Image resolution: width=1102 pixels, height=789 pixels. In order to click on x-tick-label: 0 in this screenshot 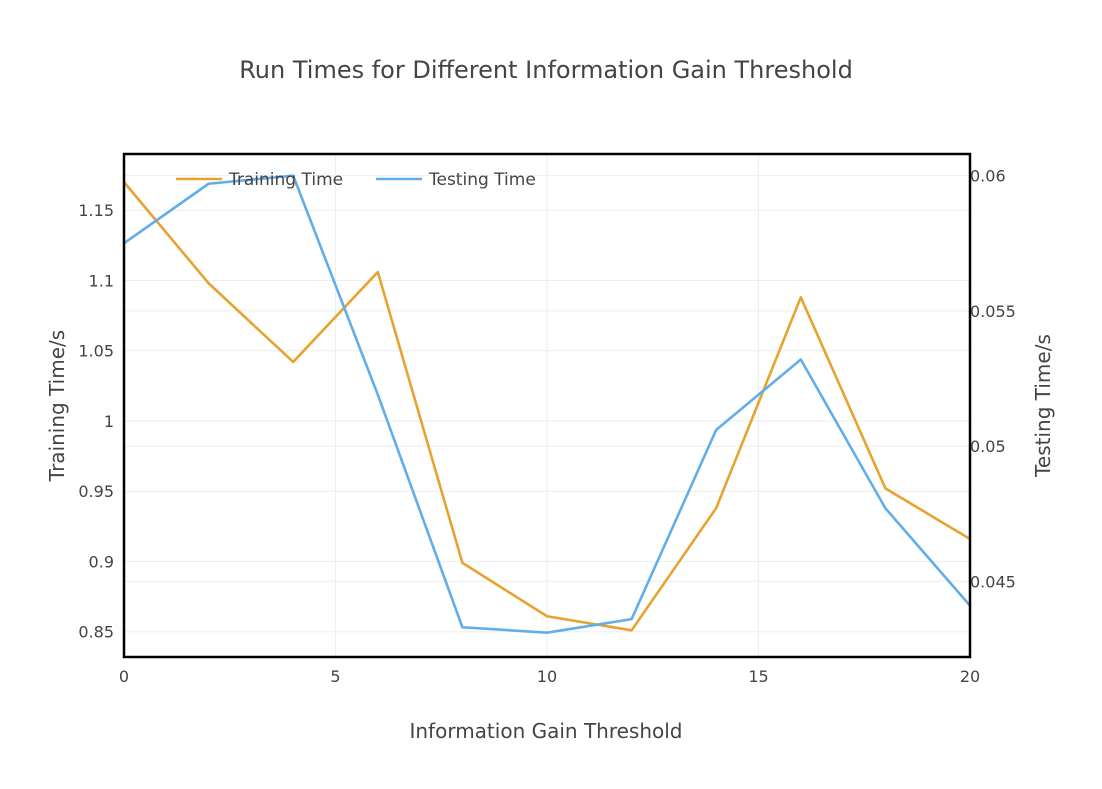, I will do `click(124, 676)`.